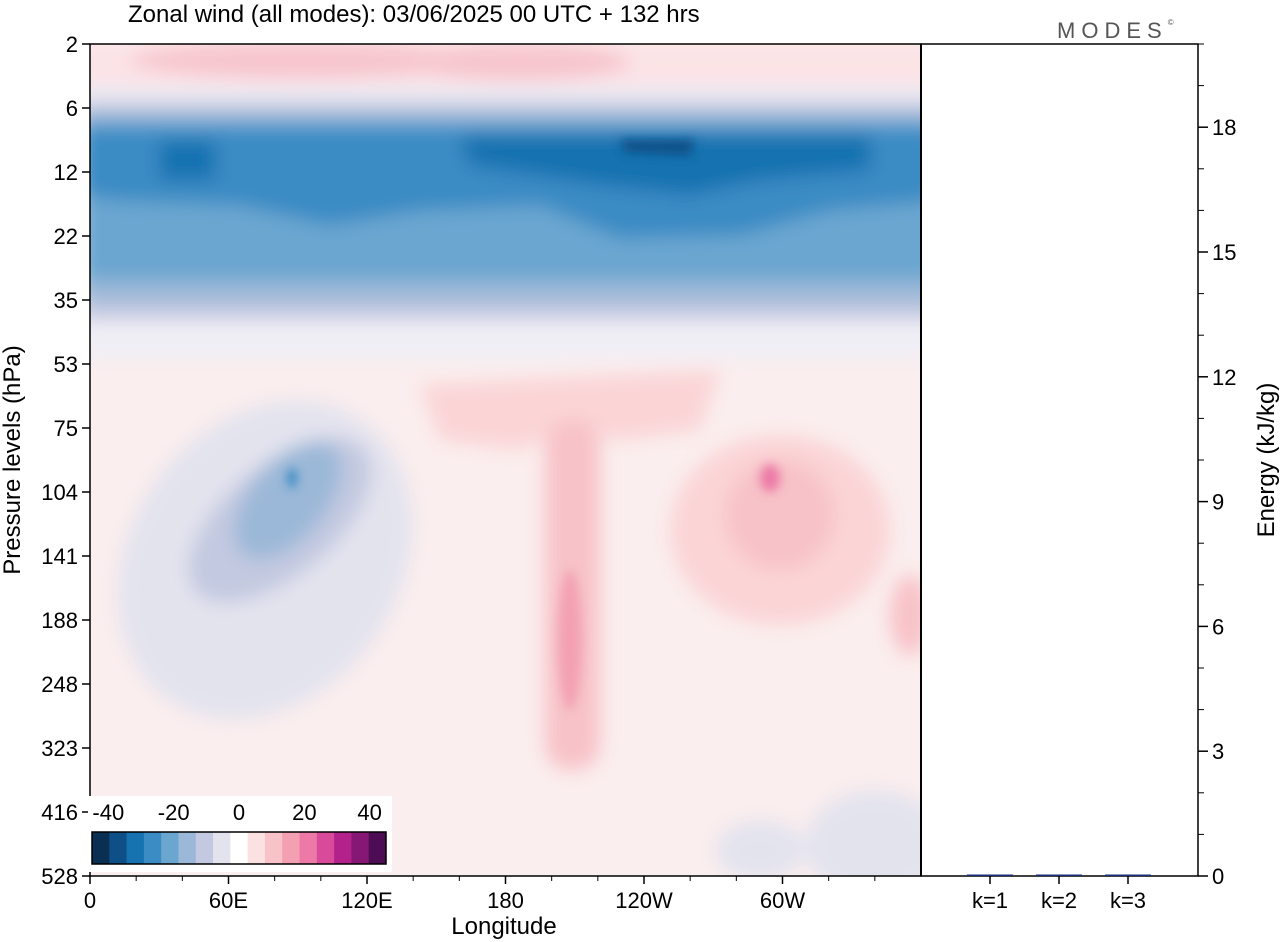 This screenshot has height=942, width=1280. Describe the element at coordinates (1224, 252) in the screenshot. I see `energy-tick-label: 15` at that location.